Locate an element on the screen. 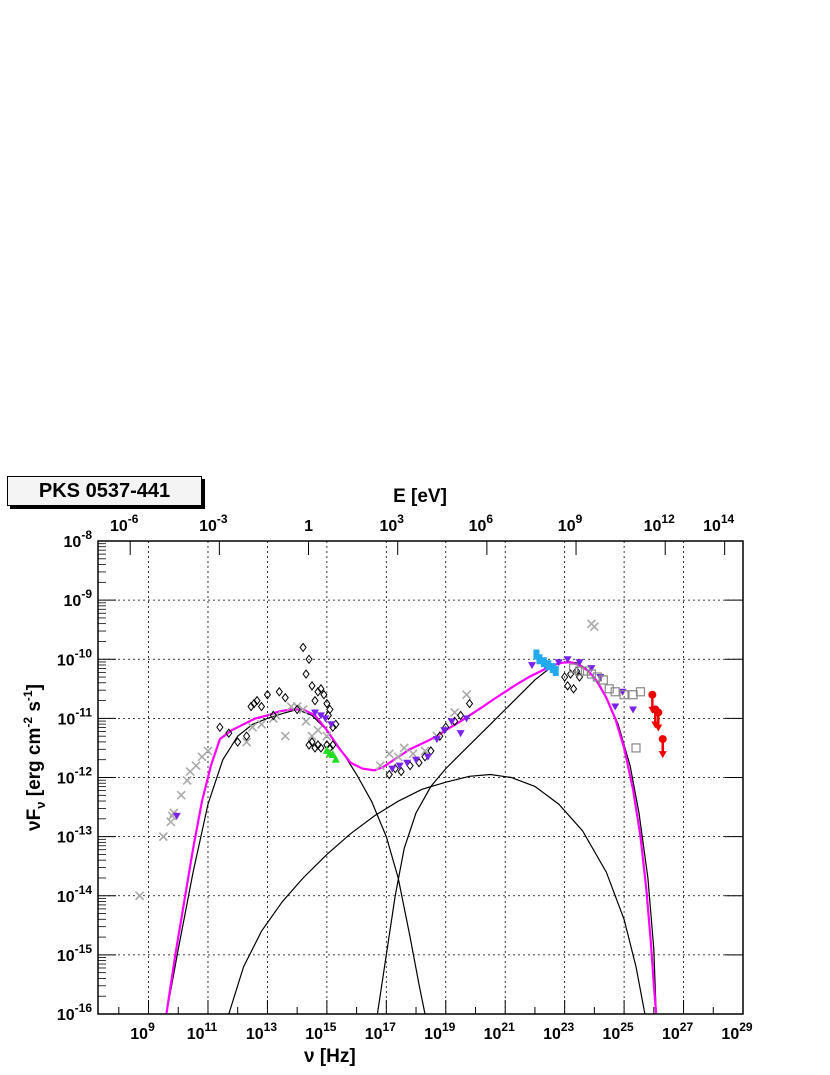 The height and width of the screenshot is (1075, 830). x-tick-label: 1027 is located at coordinates (677, 1031).